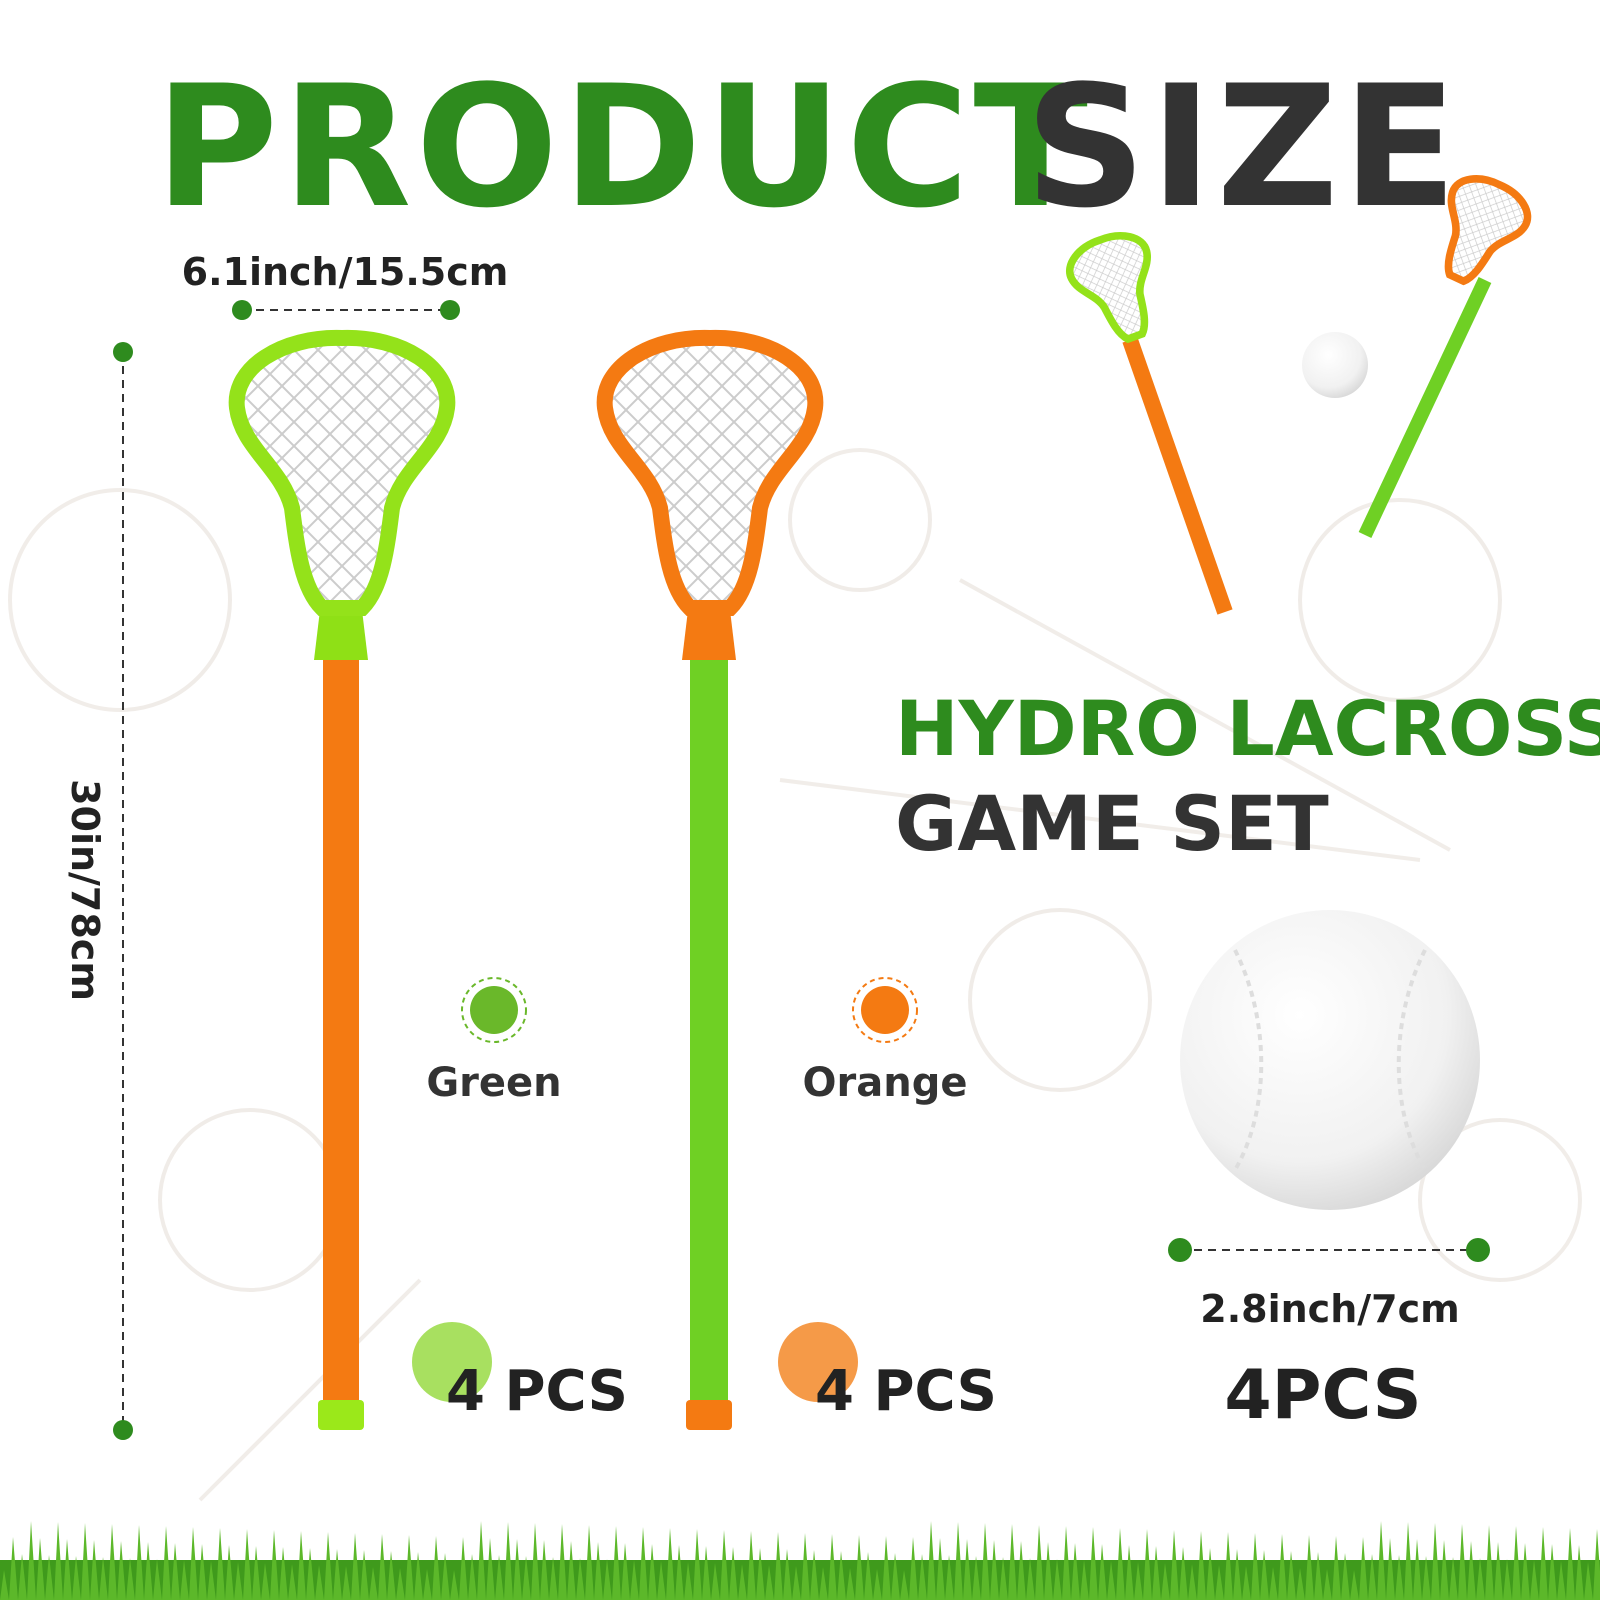 This screenshot has height=1600, width=1600. Describe the element at coordinates (123, 891) in the screenshot. I see `length-dimension` at that location.